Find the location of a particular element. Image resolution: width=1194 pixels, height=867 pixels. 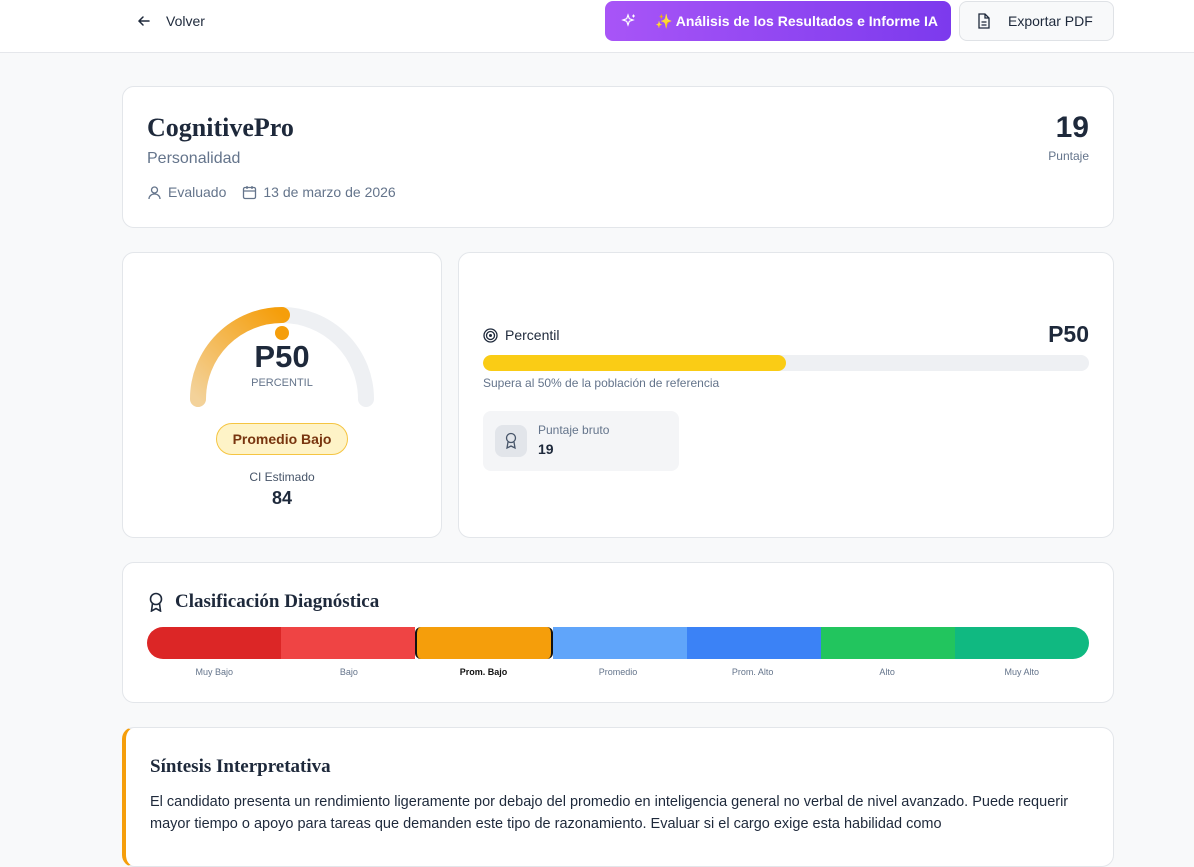

scale-label: Promedio is located at coordinates (618, 672).